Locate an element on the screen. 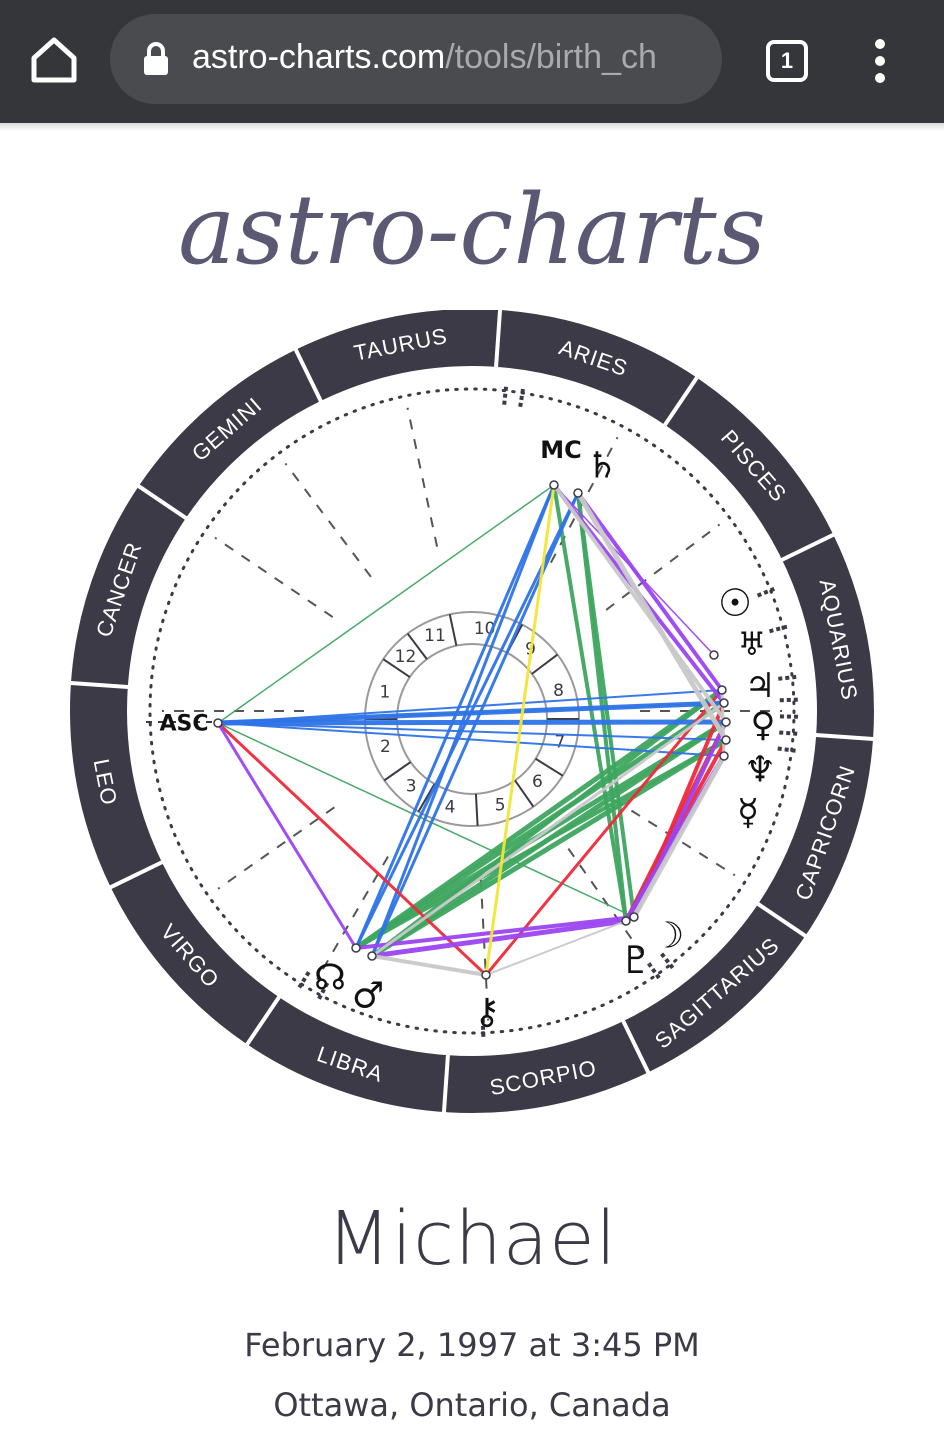 Image resolution: width=944 pixels, height=1441 pixels. person-name: Michael is located at coordinates (472, 1239).